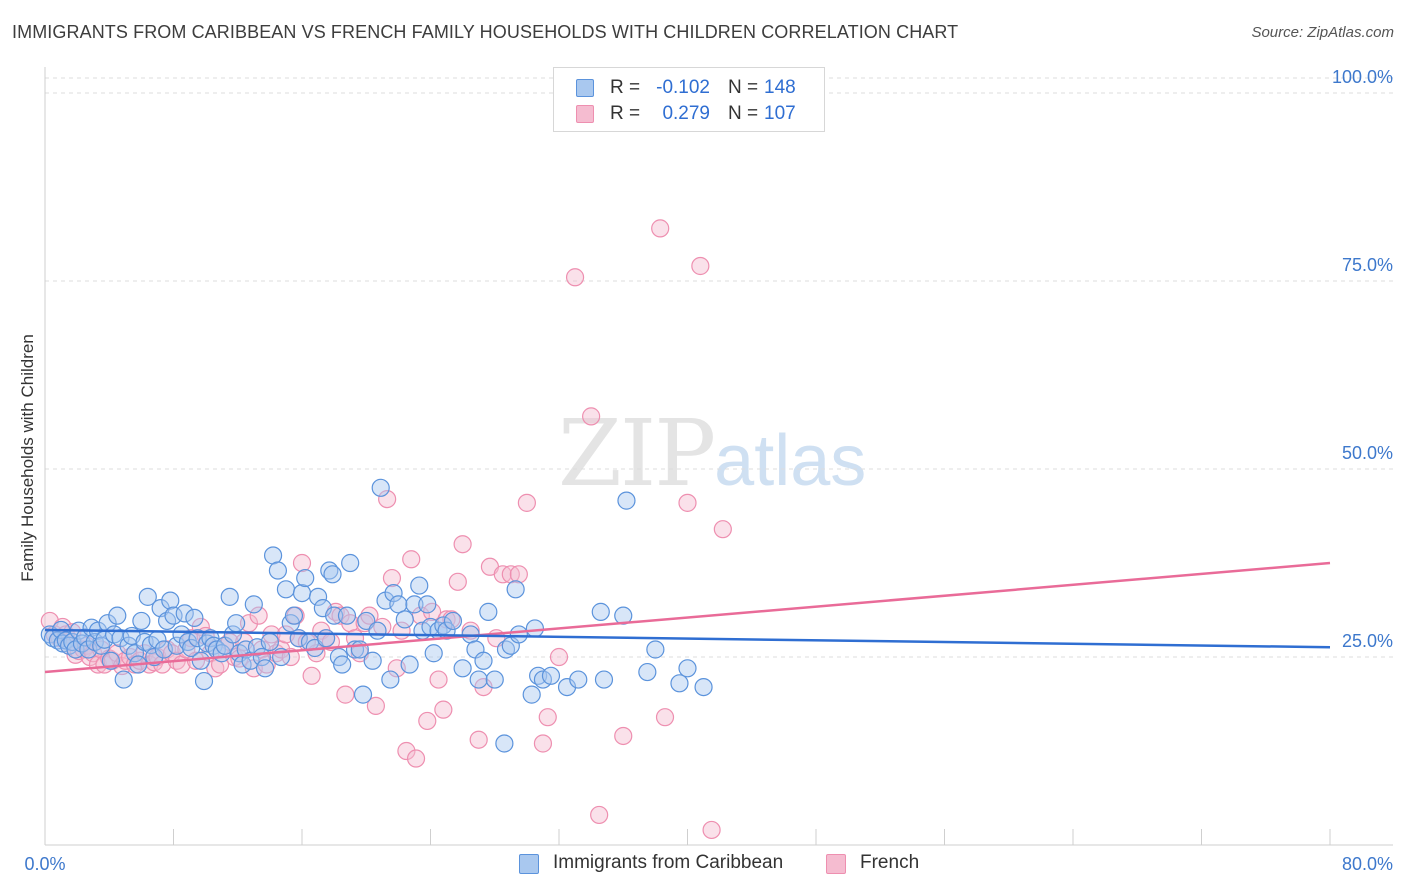  What do you see at coordinates (780, 113) in the screenshot?
I see `legend-n-value: 107` at bounding box center [780, 113].